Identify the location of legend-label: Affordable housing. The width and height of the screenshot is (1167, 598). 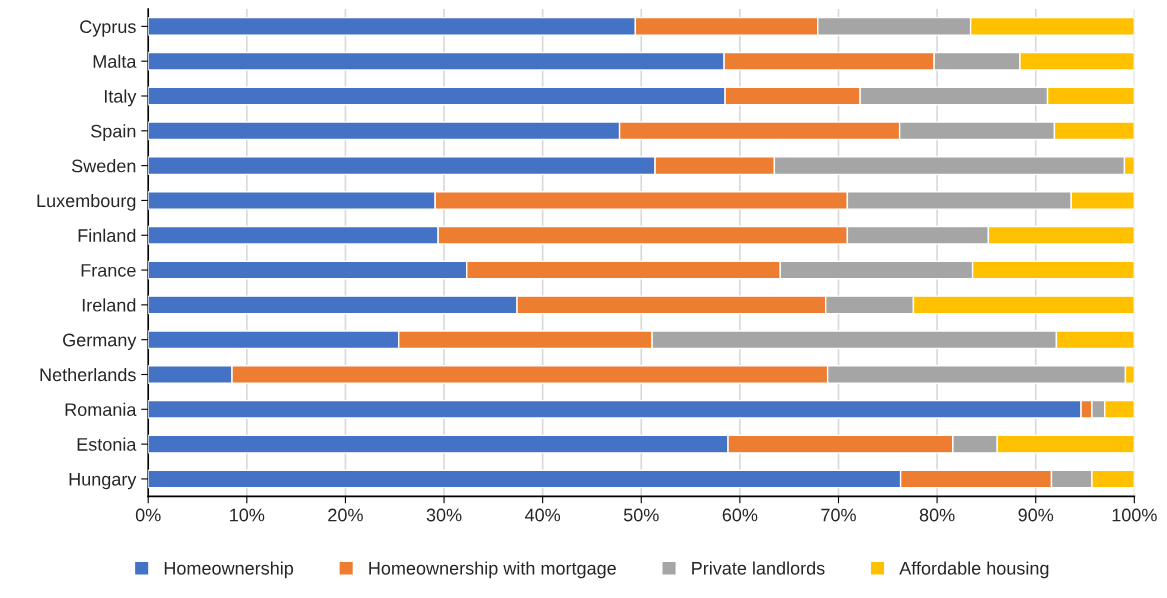
(974, 570).